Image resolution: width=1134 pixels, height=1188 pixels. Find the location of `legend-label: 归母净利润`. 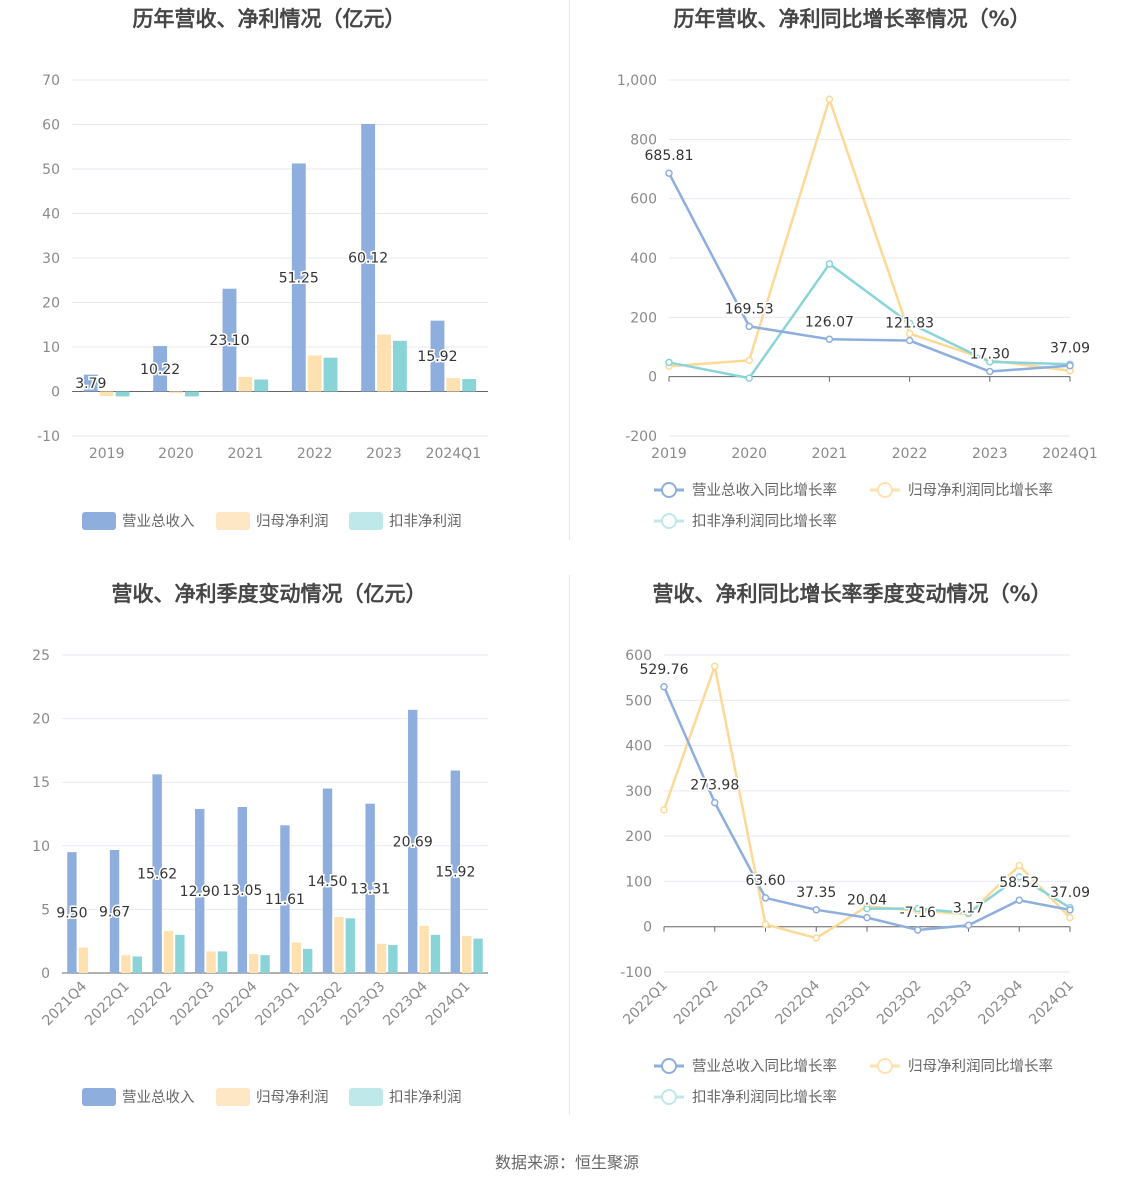

legend-label: 归母净利润 is located at coordinates (292, 521).